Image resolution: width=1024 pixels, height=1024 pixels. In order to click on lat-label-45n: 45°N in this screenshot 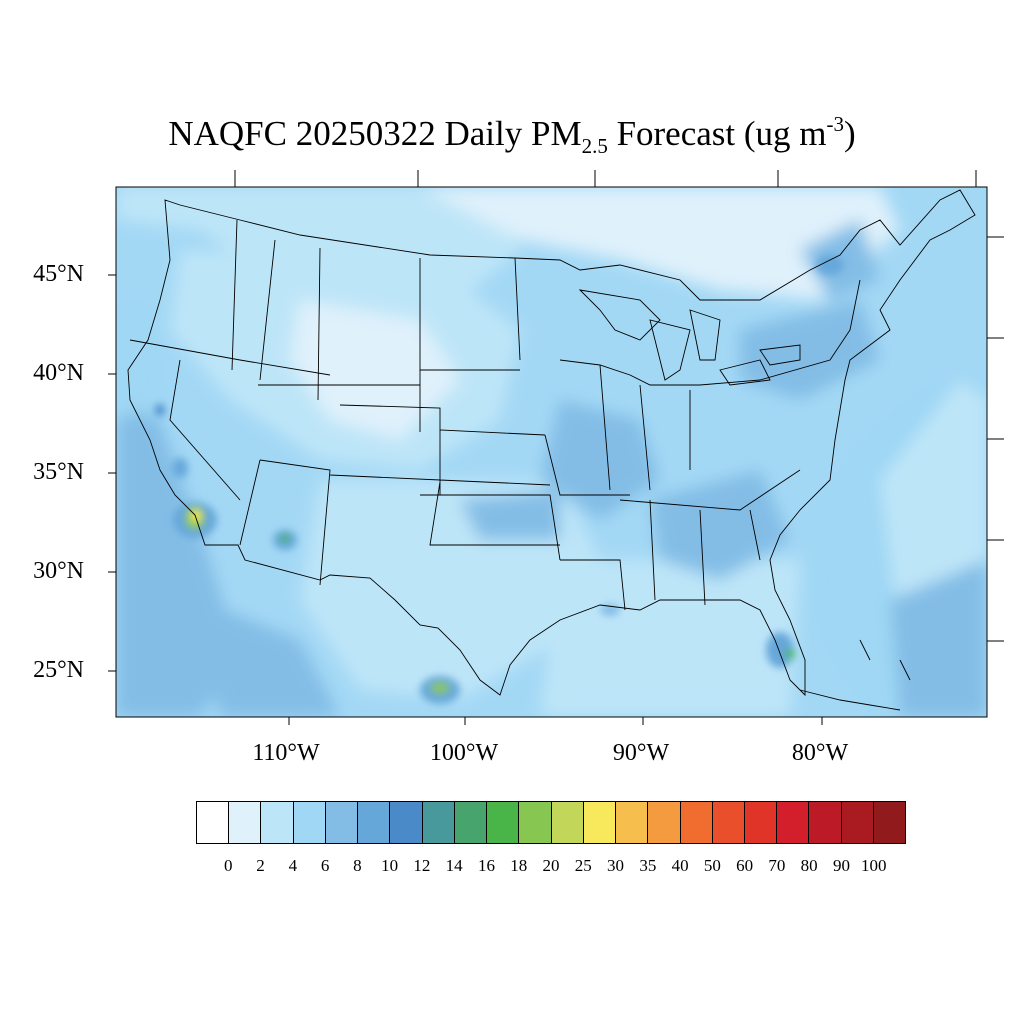, I will do `click(58, 274)`.